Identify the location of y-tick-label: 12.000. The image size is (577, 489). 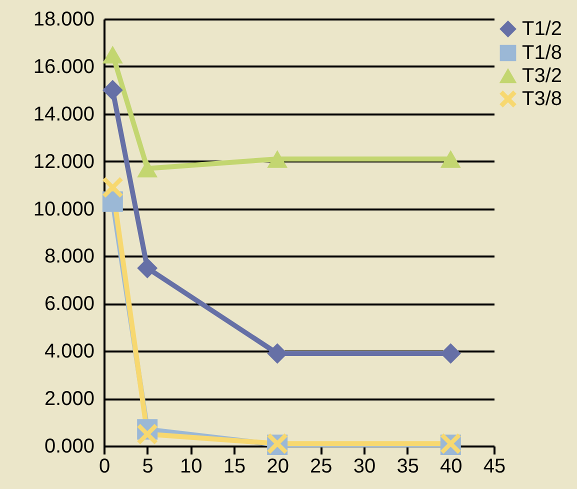
(63, 161).